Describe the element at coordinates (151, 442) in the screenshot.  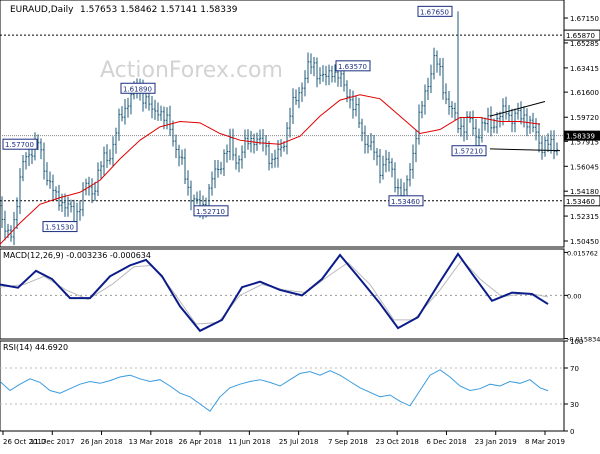
I see `date-tick-label: 13 Mar 2018` at that location.